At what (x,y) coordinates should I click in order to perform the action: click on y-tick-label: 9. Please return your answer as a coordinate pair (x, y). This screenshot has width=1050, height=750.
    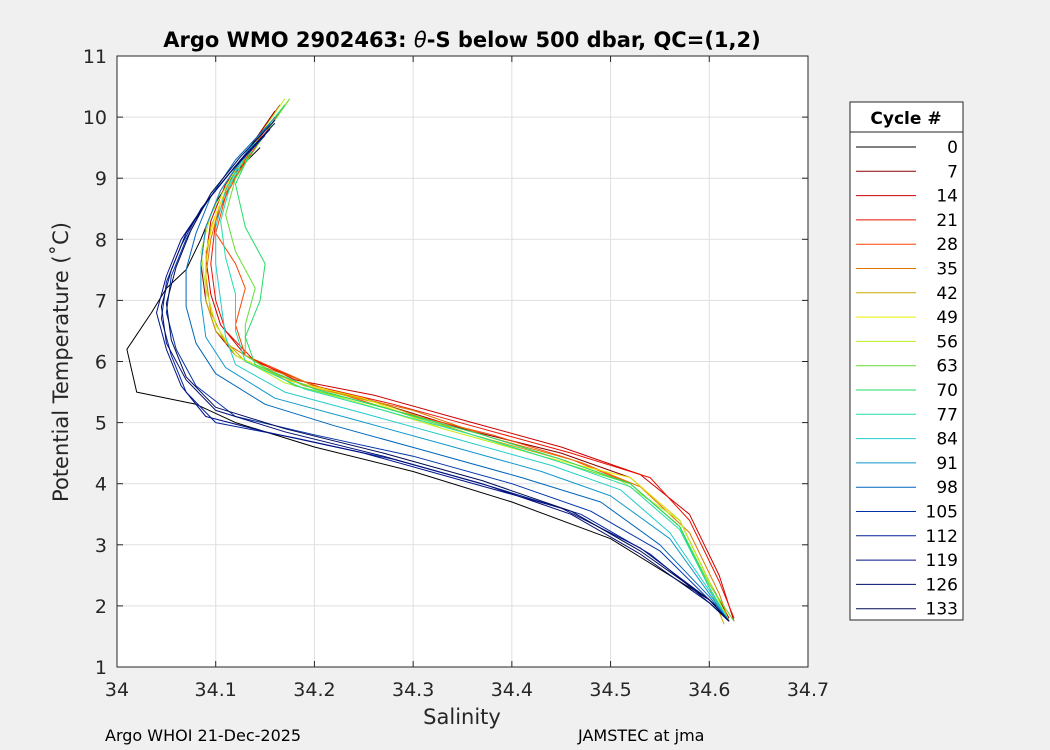
    Looking at the image, I should click on (101, 179).